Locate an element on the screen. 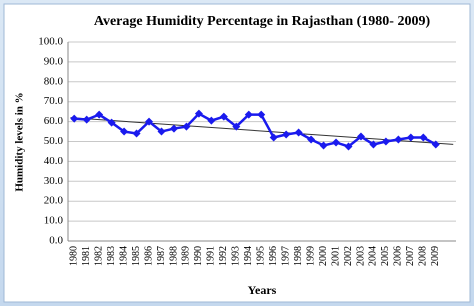 This screenshot has width=474, height=306. x-tick-label: 1983 is located at coordinates (111, 256).